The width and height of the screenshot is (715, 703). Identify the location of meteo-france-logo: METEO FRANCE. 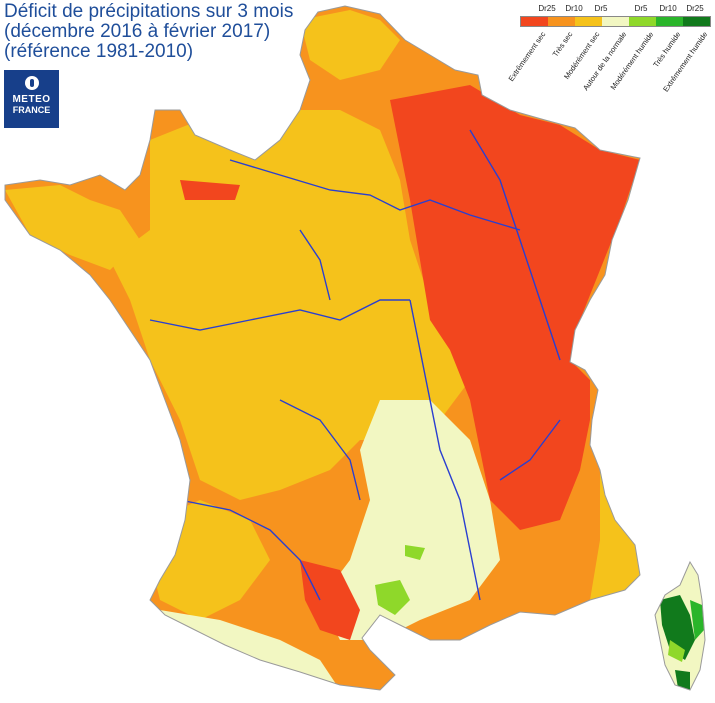
(31, 99).